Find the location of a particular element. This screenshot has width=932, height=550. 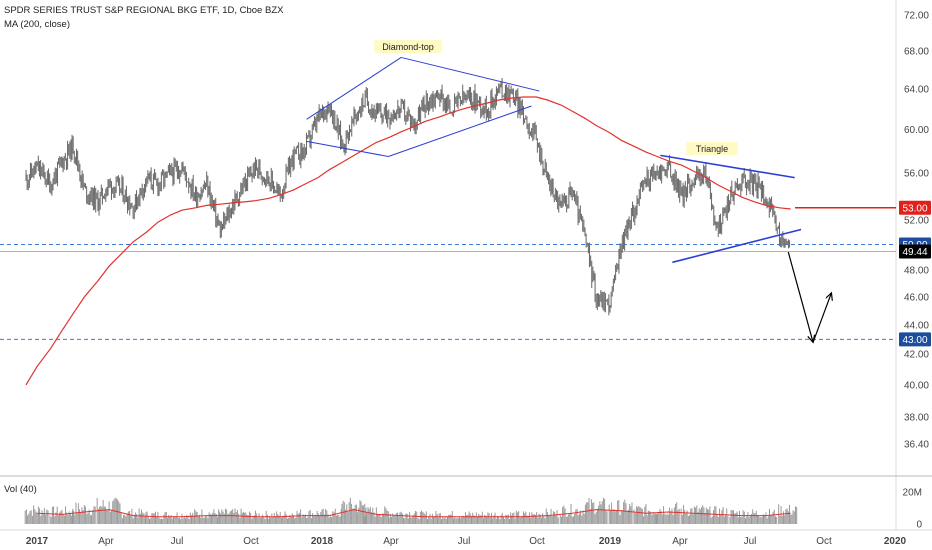

time-tick-label: 2020 is located at coordinates (895, 541).